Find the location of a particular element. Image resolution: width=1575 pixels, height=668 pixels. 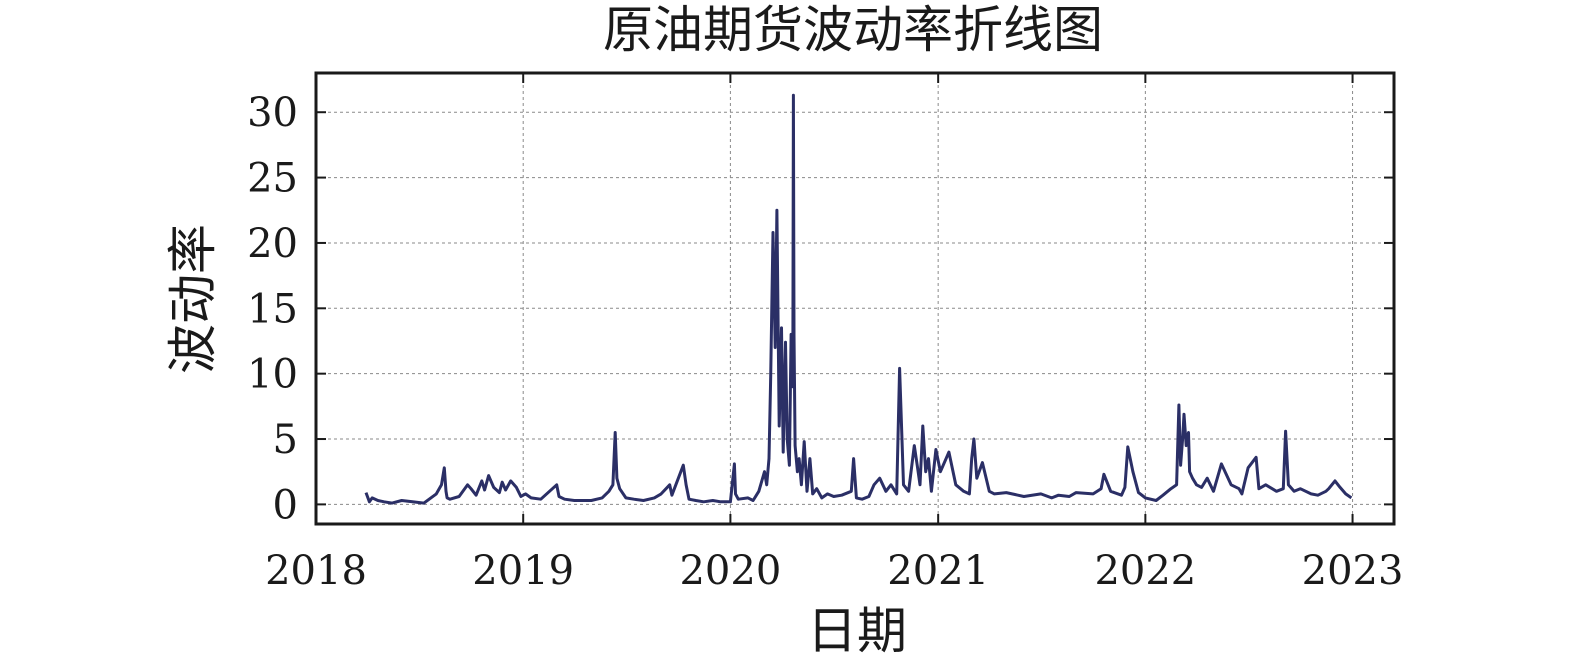

y-tick-label: 15 is located at coordinates (272, 309).